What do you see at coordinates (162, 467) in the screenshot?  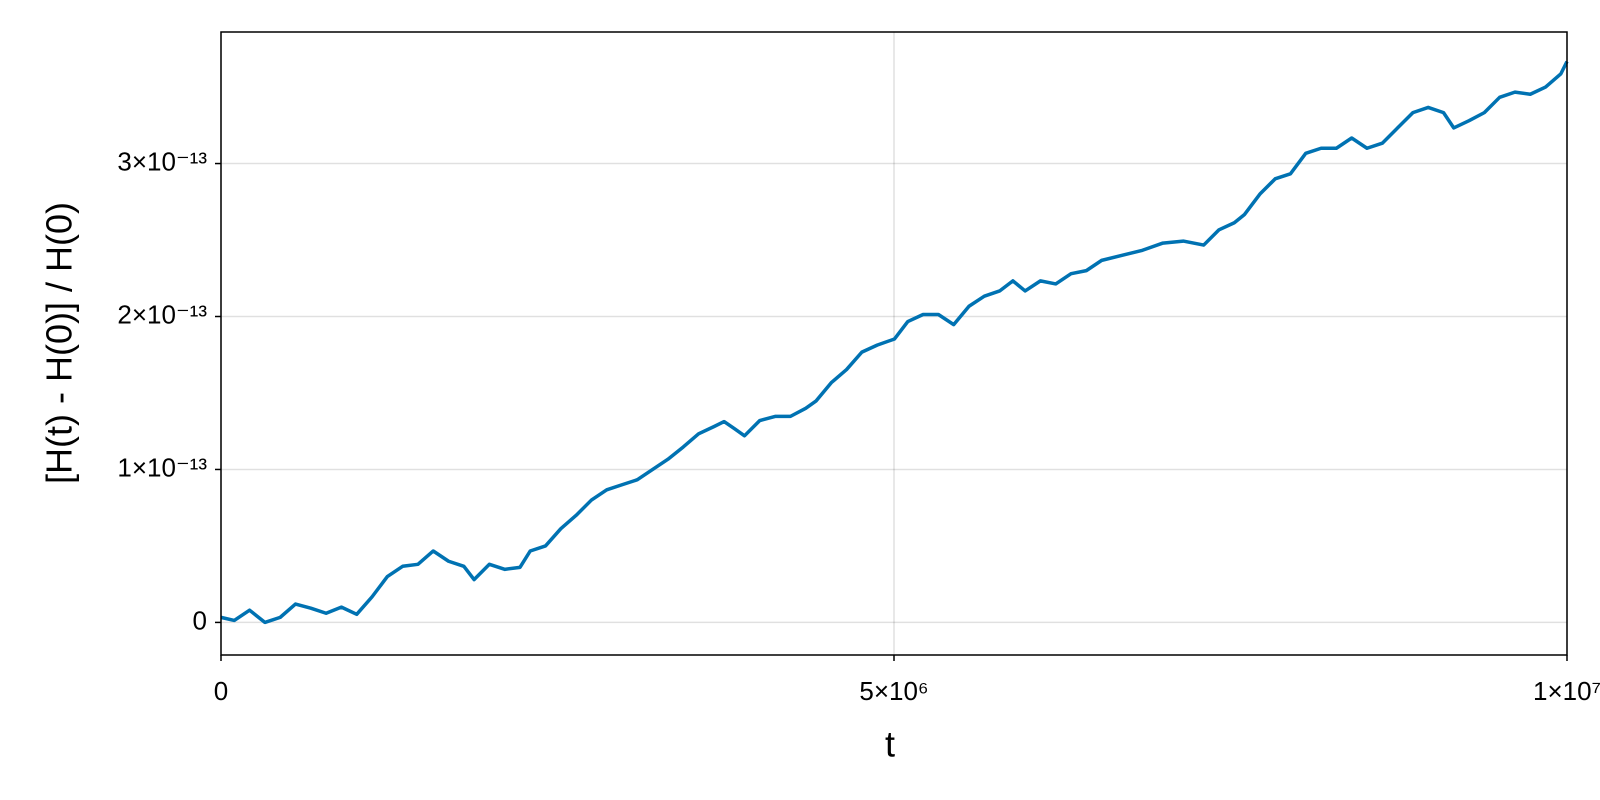 I see `y-tick-label: 1×10⁻¹³` at bounding box center [162, 467].